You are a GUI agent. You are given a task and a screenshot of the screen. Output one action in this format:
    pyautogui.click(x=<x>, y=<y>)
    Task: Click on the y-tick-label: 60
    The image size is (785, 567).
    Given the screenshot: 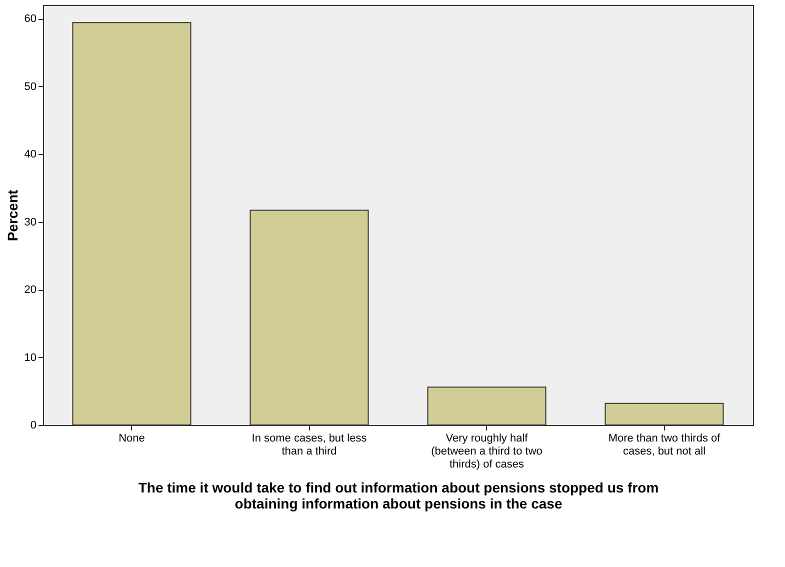 What is the action you would take?
    pyautogui.click(x=30, y=19)
    